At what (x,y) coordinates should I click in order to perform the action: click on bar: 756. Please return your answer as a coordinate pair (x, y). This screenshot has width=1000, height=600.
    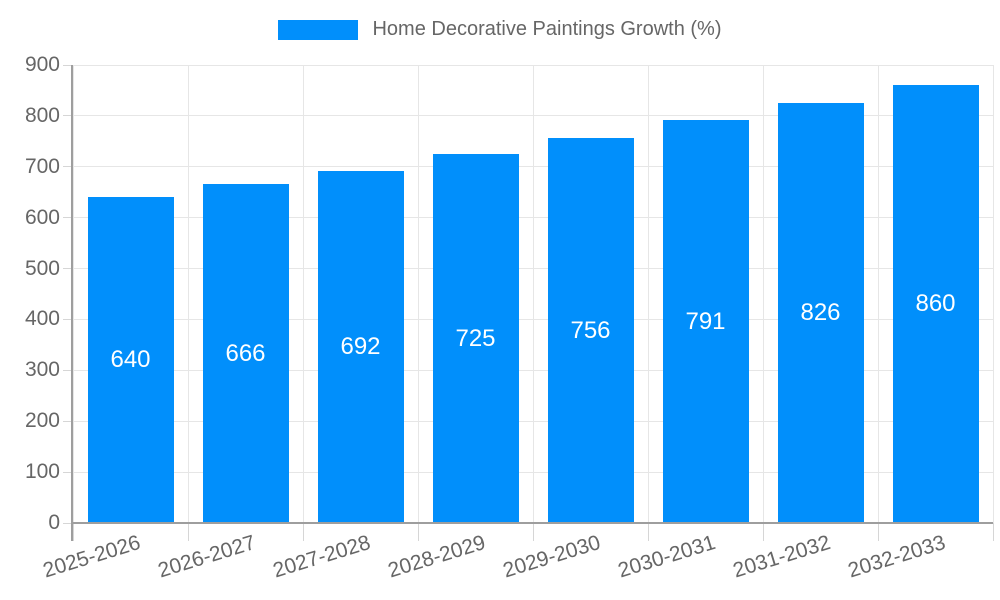
    Looking at the image, I should click on (590, 330).